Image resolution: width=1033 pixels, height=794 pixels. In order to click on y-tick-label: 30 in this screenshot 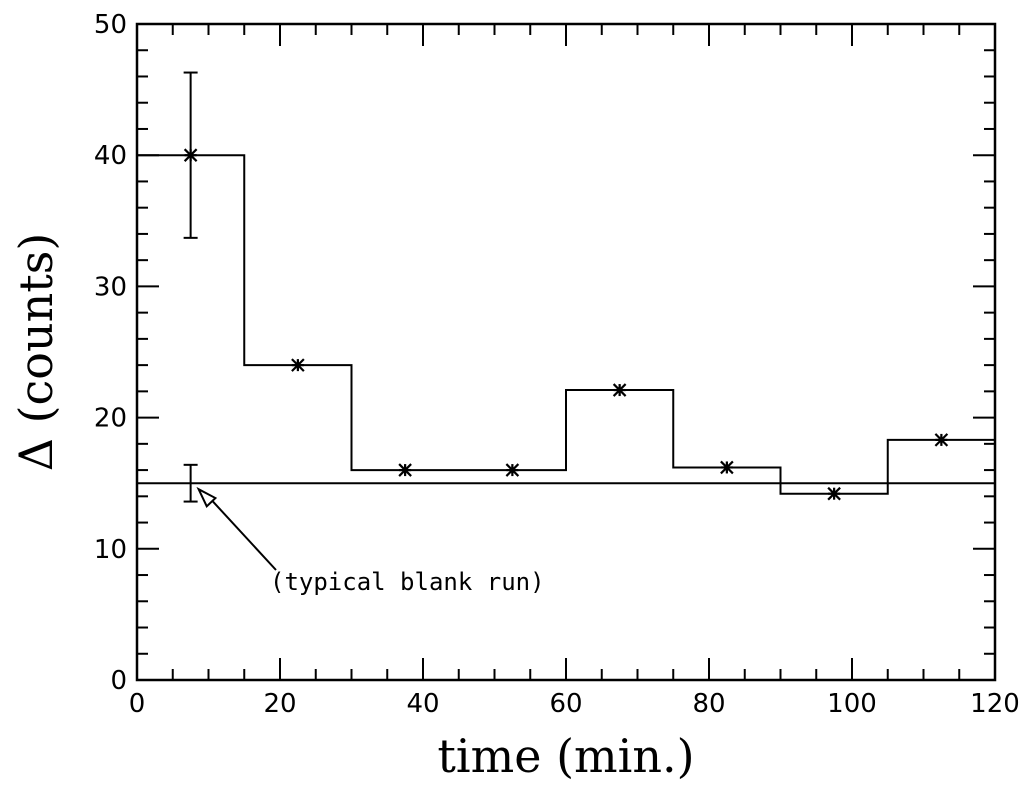, I will do `click(110, 287)`.